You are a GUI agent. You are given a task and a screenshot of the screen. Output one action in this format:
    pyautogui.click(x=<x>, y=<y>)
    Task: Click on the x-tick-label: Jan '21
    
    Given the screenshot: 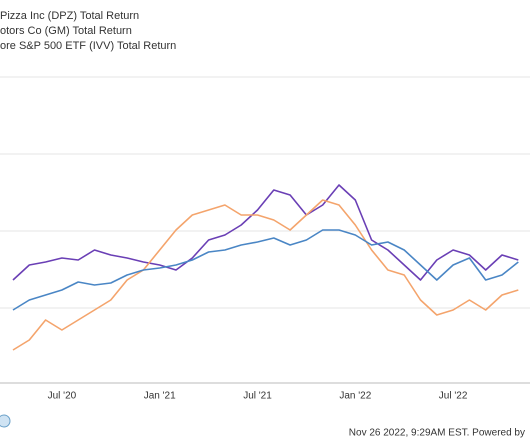 What is the action you would take?
    pyautogui.click(x=160, y=396)
    